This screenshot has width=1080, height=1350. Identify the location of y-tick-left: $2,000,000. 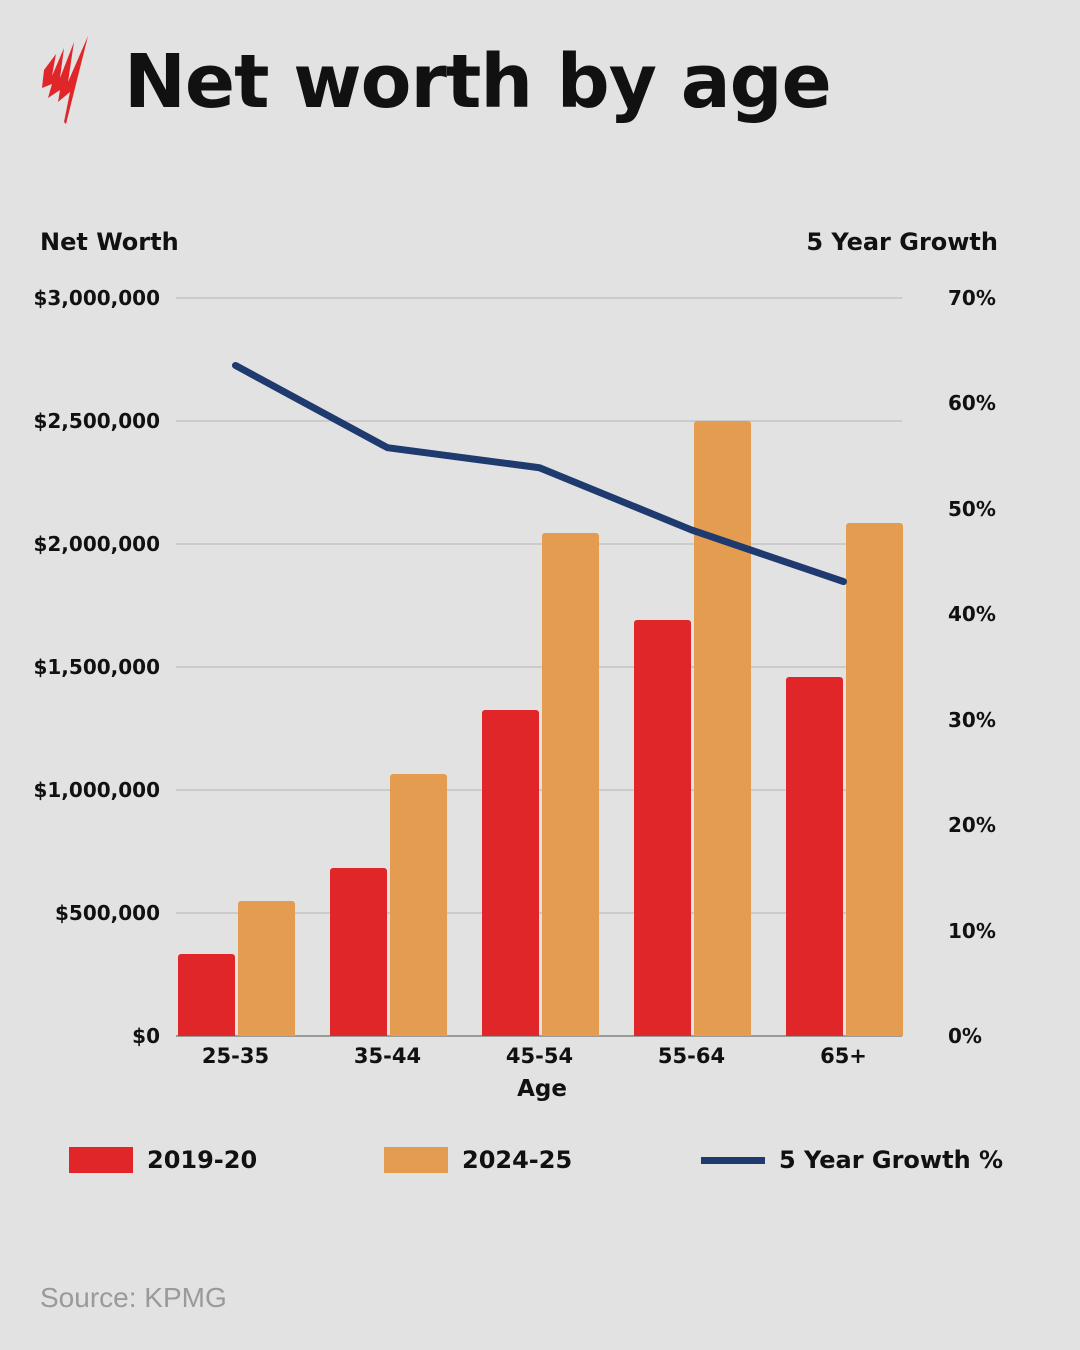
(96, 544).